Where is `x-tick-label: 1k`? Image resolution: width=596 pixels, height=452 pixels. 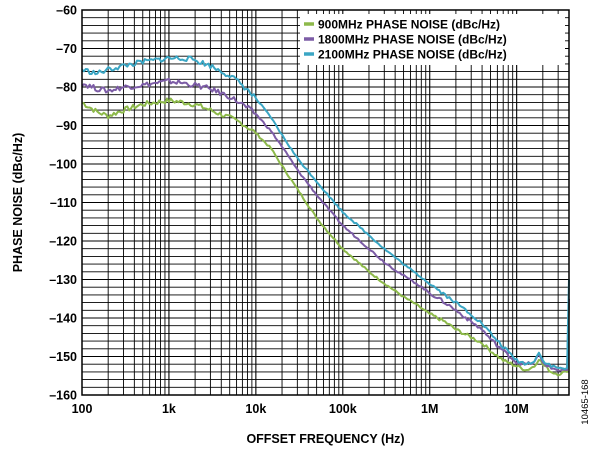 x-tick-label: 1k is located at coordinates (169, 409).